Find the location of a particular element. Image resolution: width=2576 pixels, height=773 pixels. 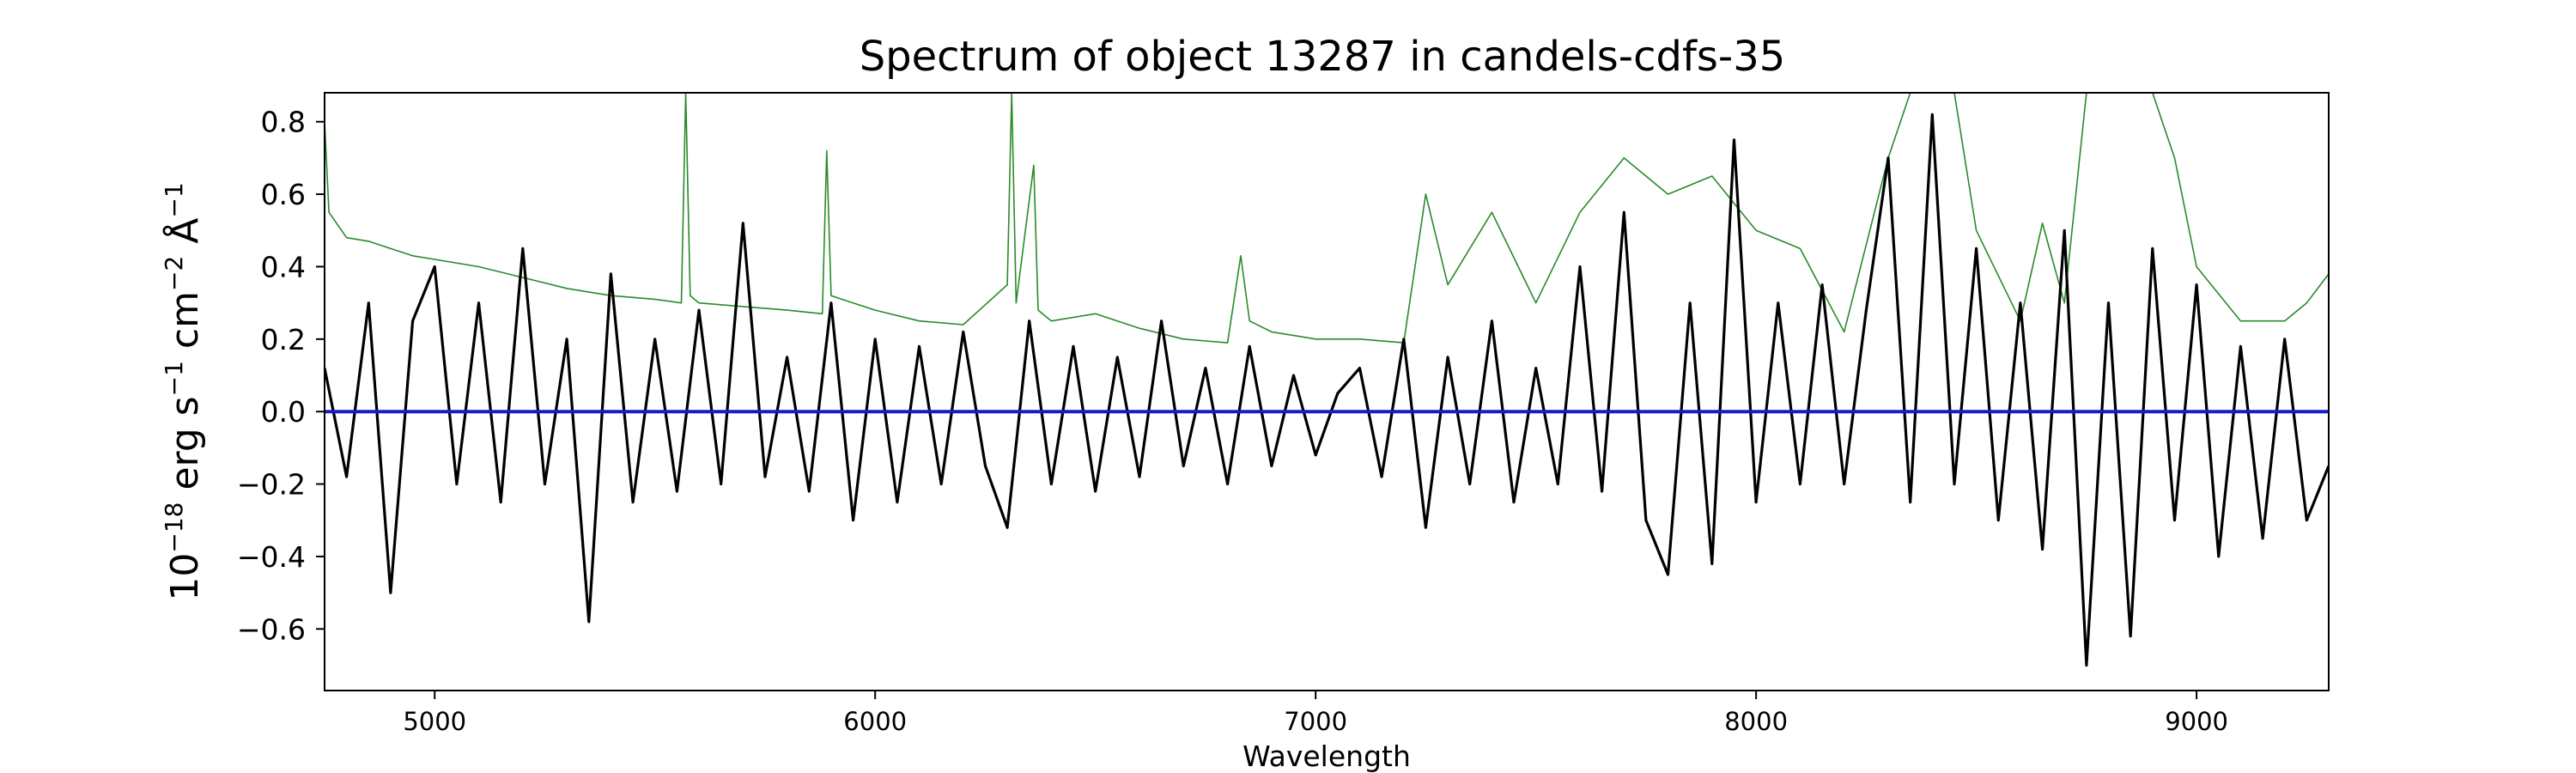

y-tick-label: 0.8 is located at coordinates (283, 122).